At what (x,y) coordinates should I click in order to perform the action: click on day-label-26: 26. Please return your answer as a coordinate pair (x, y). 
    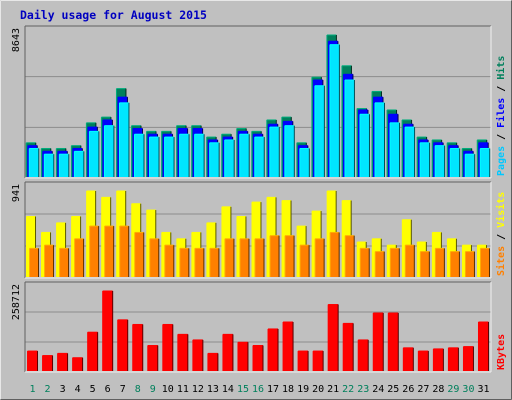
    Looking at the image, I should click on (408, 389).